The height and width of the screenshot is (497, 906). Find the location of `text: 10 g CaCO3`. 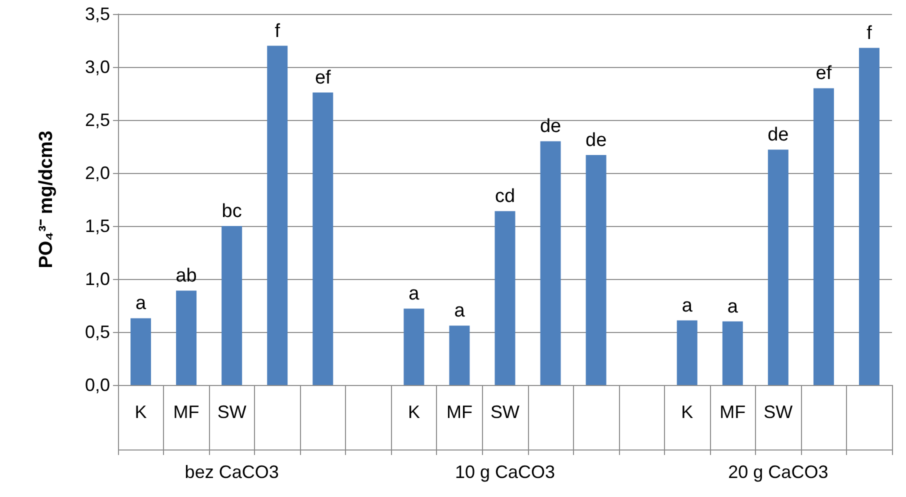

text: 10 g CaCO3 is located at coordinates (505, 472).